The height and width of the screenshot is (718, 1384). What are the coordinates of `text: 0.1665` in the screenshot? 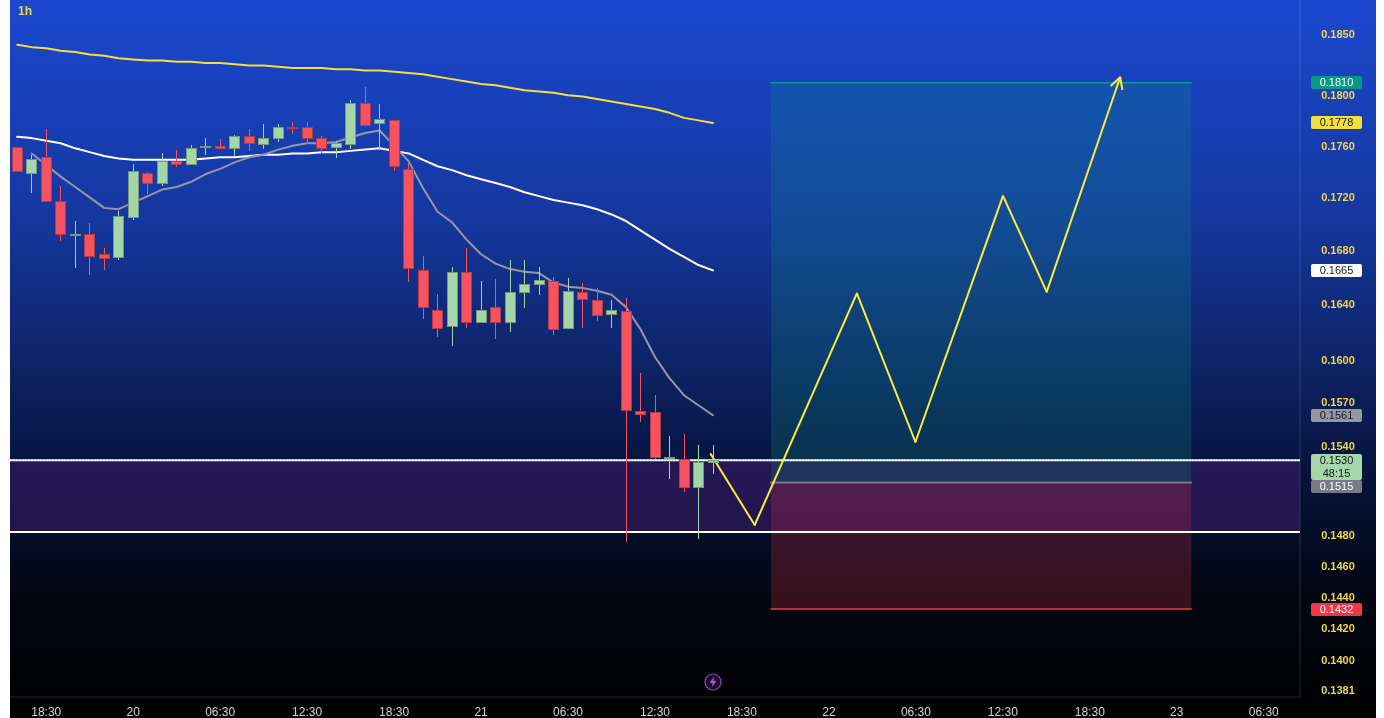 It's located at (1336, 270).